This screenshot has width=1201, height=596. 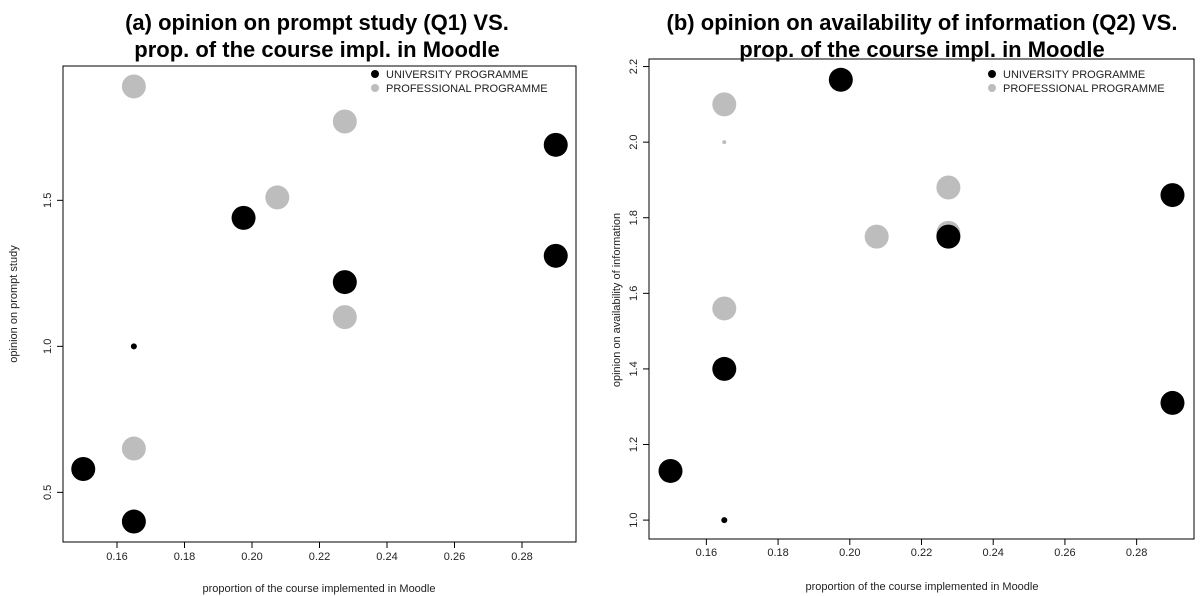 What do you see at coordinates (251, 557) in the screenshot?
I see `chart-a-xtick-label: 0.20` at bounding box center [251, 557].